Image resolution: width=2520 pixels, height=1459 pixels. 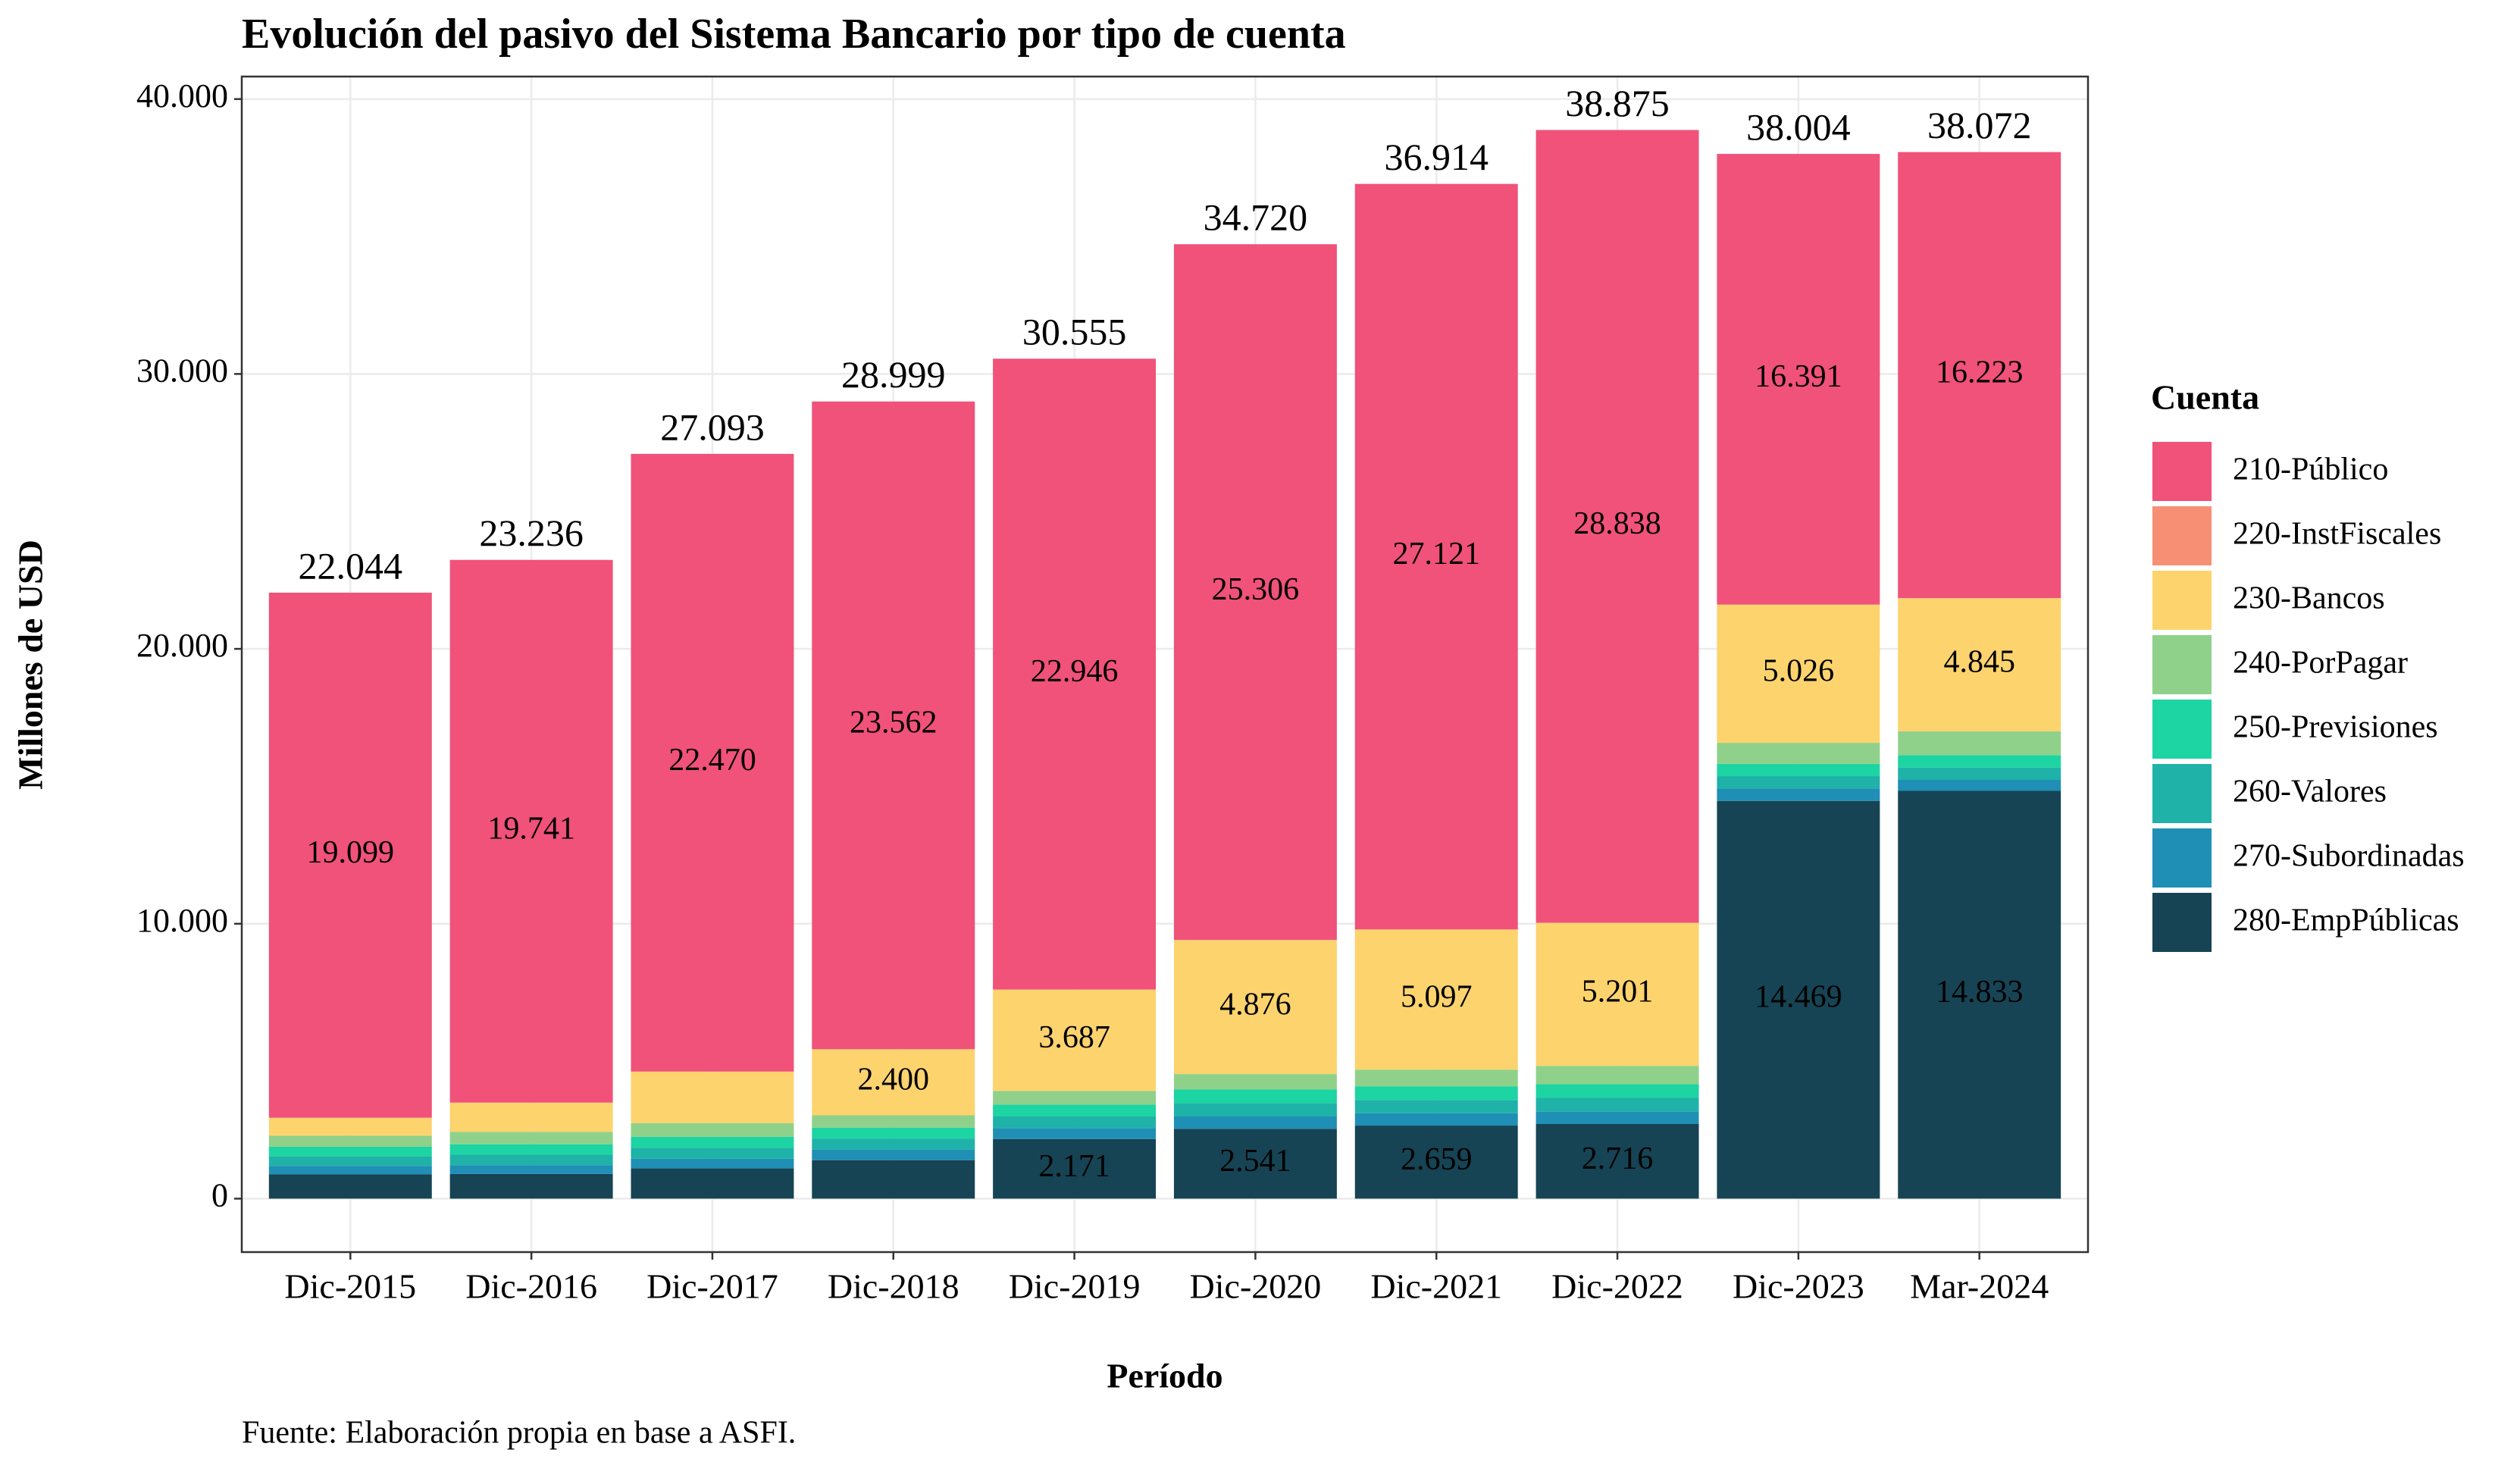 What do you see at coordinates (351, 852) in the screenshot?
I see `segment-label: 19.099` at bounding box center [351, 852].